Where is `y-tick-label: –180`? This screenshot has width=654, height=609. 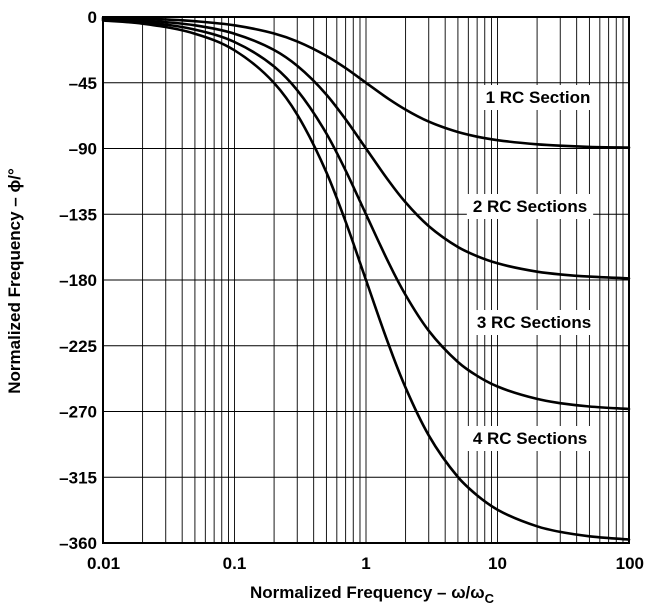 y-tick-label: –180 is located at coordinates (78, 280).